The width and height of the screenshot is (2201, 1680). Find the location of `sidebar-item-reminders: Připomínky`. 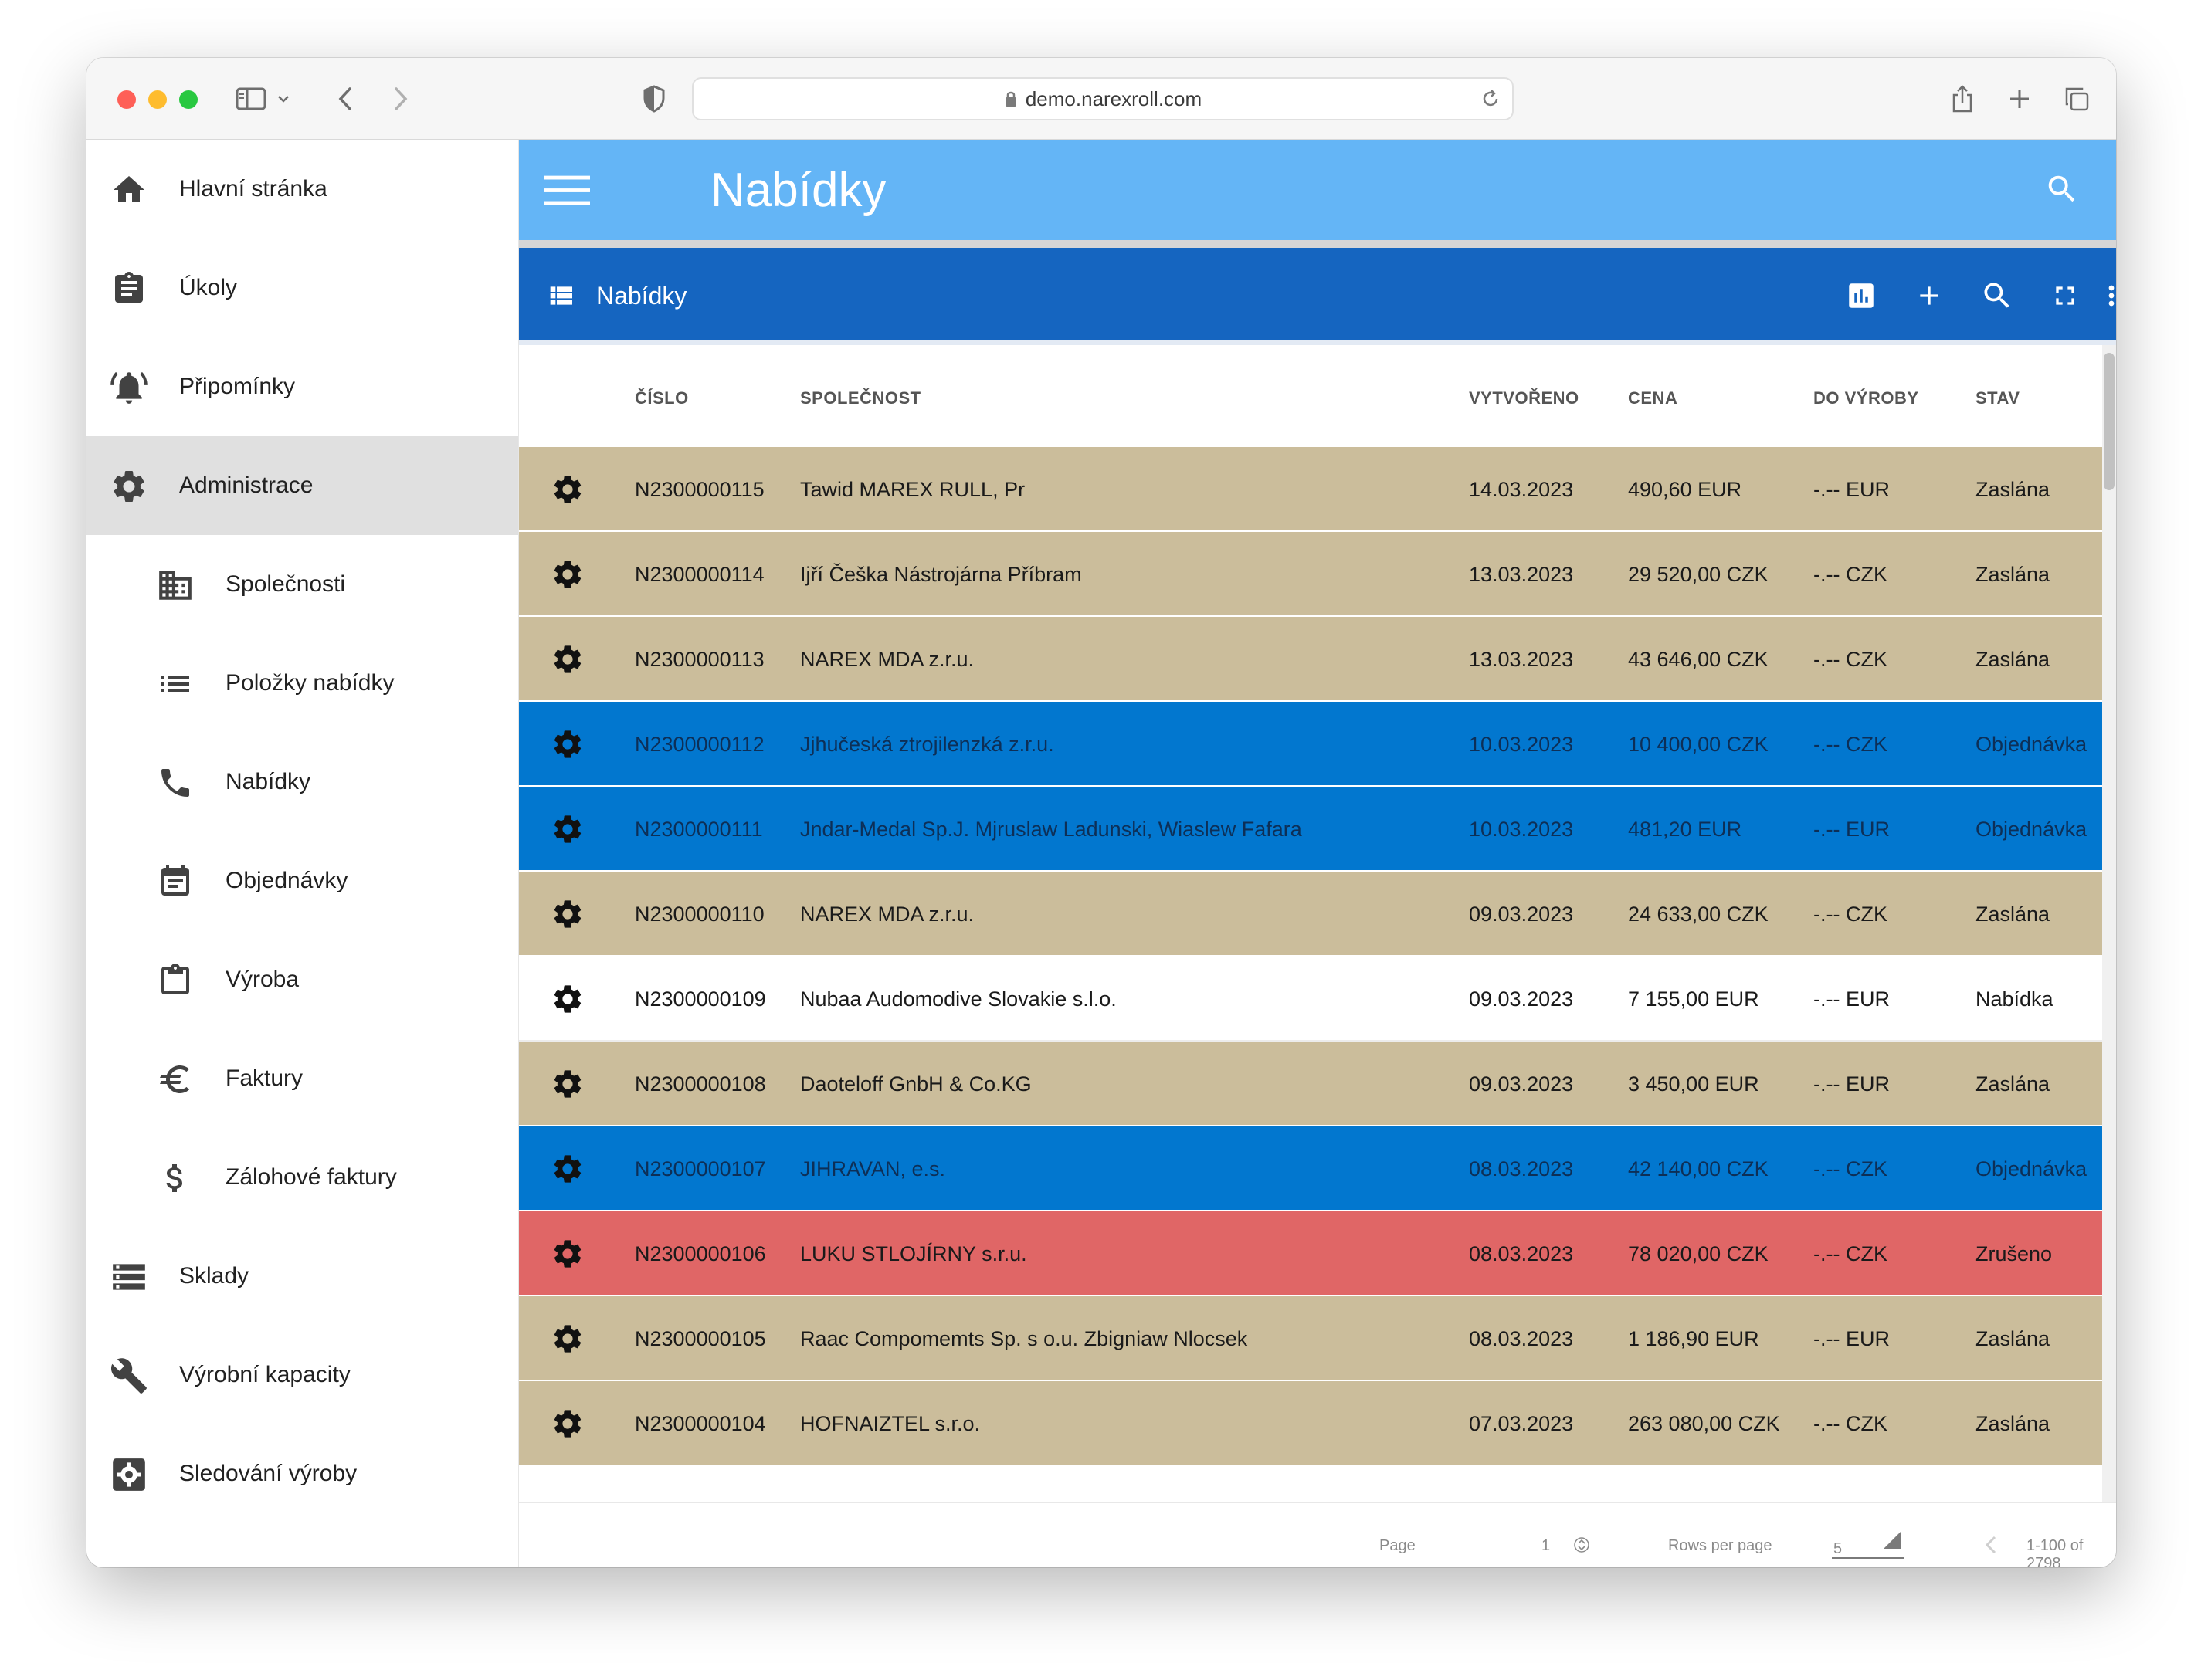

sidebar-item-reminders: Připomínky is located at coordinates (302, 386).